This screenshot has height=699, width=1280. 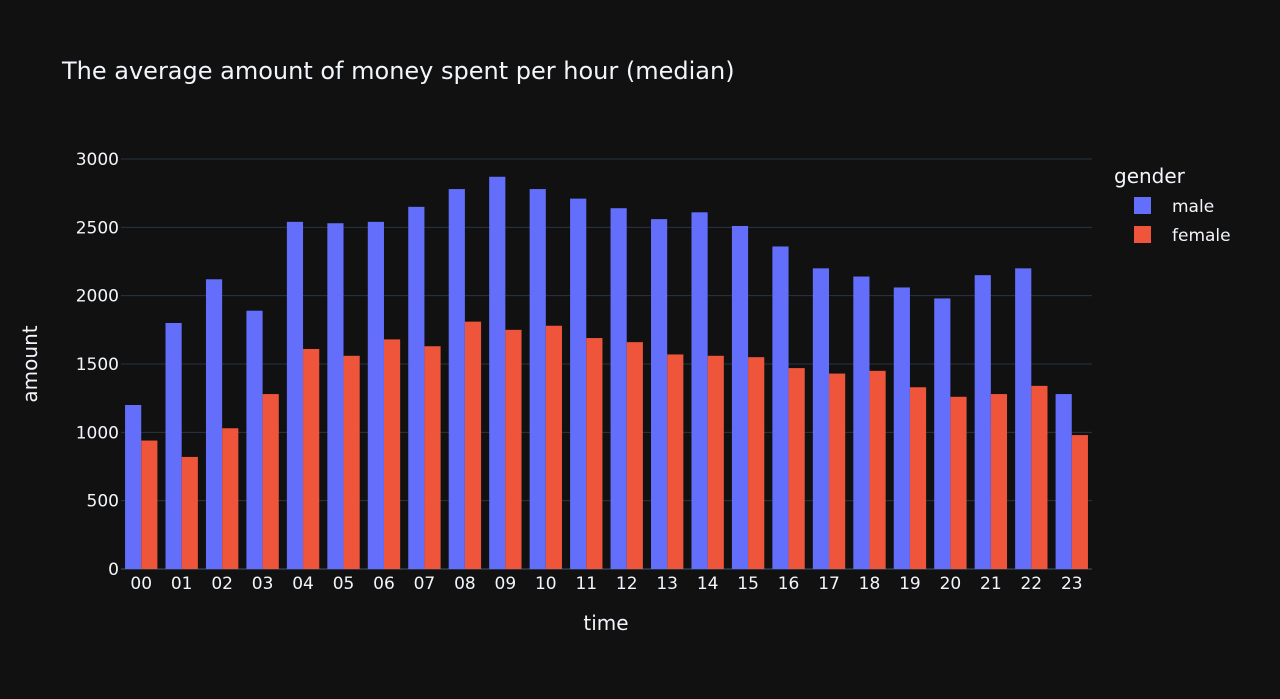 I want to click on x-tick-label: 20, so click(x=951, y=584).